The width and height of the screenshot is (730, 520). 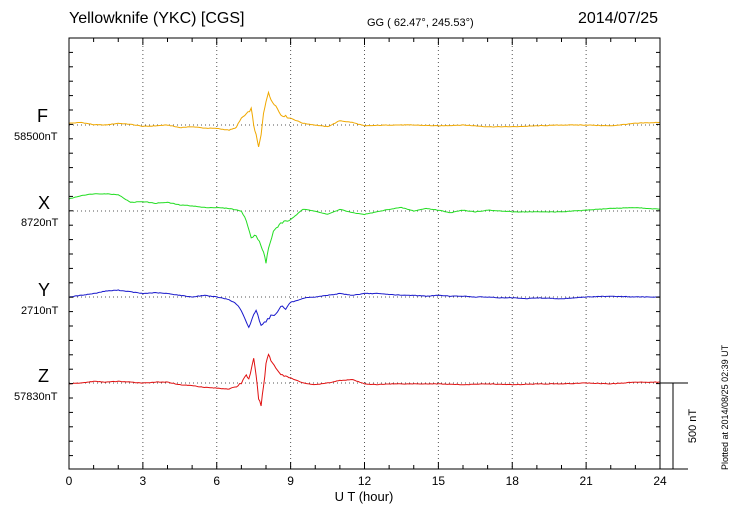 I want to click on scale-bar-label: 500 nT, so click(x=693, y=426).